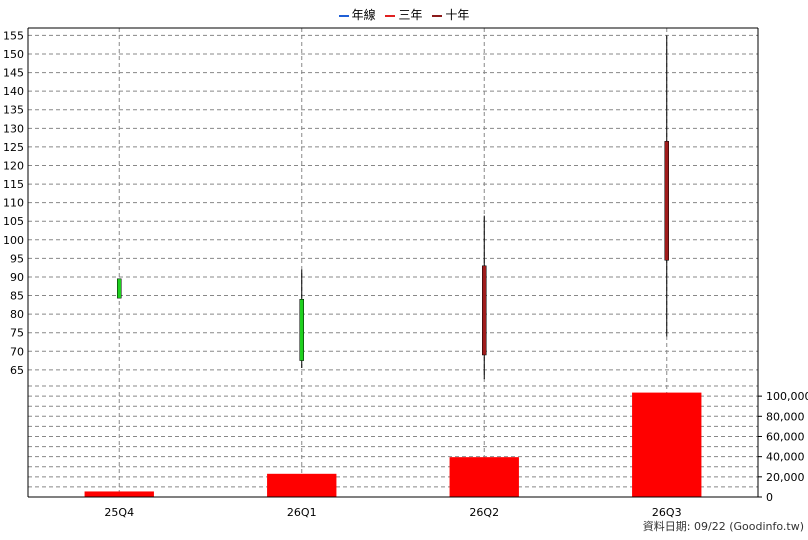 This screenshot has height=540, width=808. I want to click on price-tick-label: 110, so click(13, 203).